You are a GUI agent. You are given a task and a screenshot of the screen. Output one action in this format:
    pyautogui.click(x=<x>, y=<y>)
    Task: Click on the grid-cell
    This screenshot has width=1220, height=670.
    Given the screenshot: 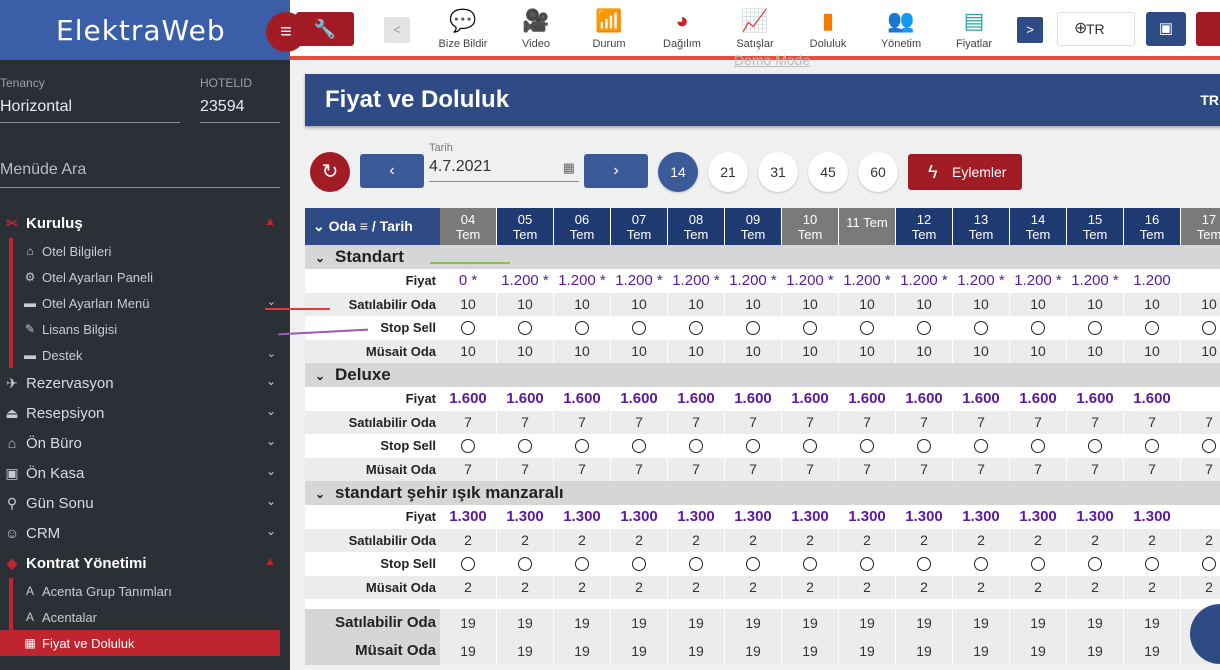 What is the action you would take?
    pyautogui.click(x=1200, y=517)
    